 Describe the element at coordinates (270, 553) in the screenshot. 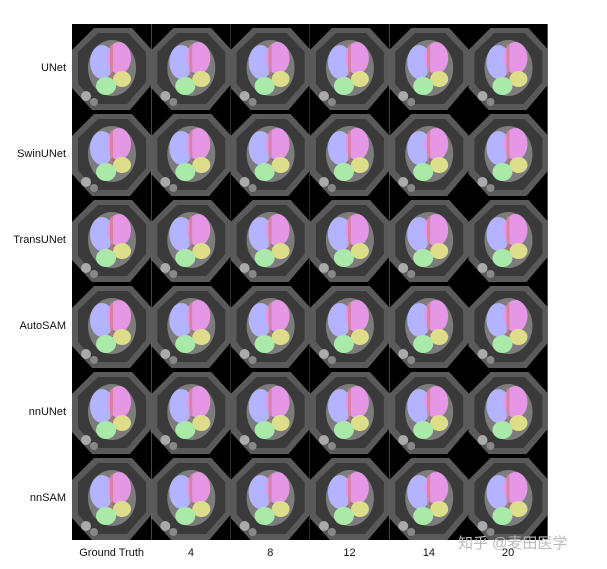

I see `column-label: 8` at that location.